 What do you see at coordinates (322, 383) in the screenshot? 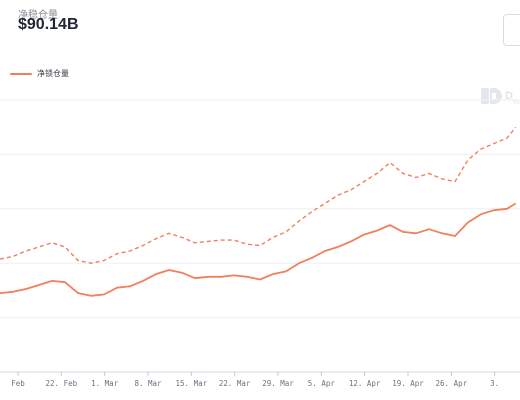
I see `x-tick-label-7: 5. Apr` at bounding box center [322, 383].